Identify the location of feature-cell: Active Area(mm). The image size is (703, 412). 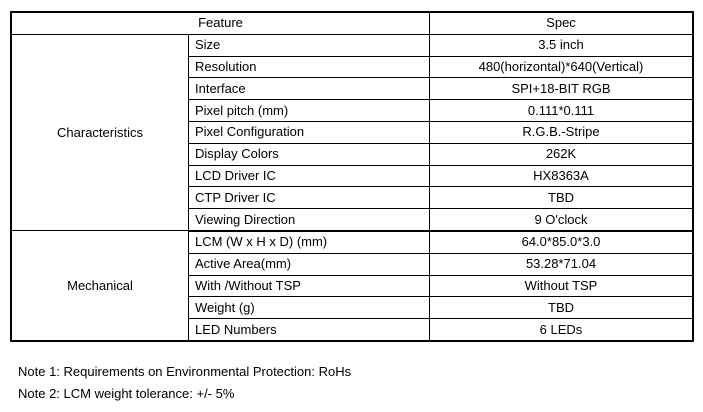
(309, 264).